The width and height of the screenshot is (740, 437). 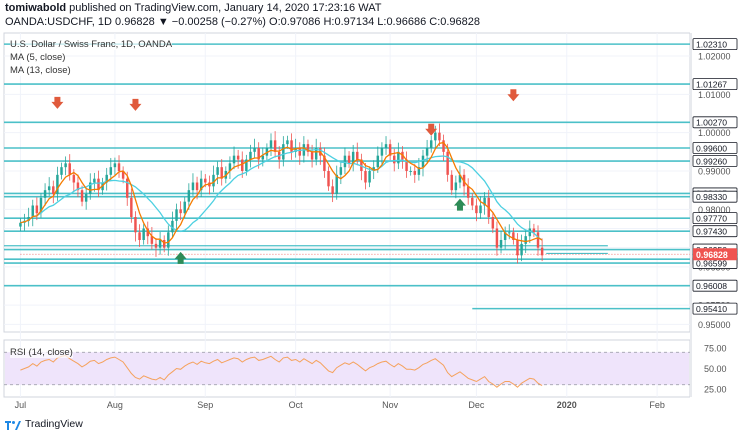 I want to click on y-tick-label-3: 0.99000, so click(x=714, y=172).